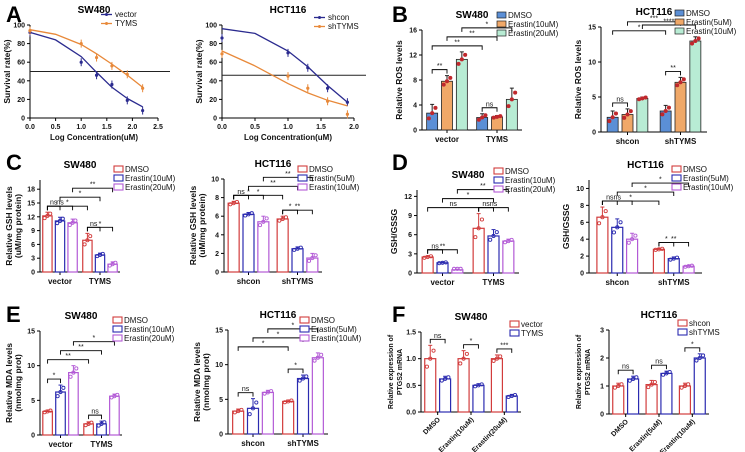 This screenshot has width=745, height=452. What do you see at coordinates (107, 127) in the screenshot?
I see `x-tick-label: 1.5` at bounding box center [107, 127].